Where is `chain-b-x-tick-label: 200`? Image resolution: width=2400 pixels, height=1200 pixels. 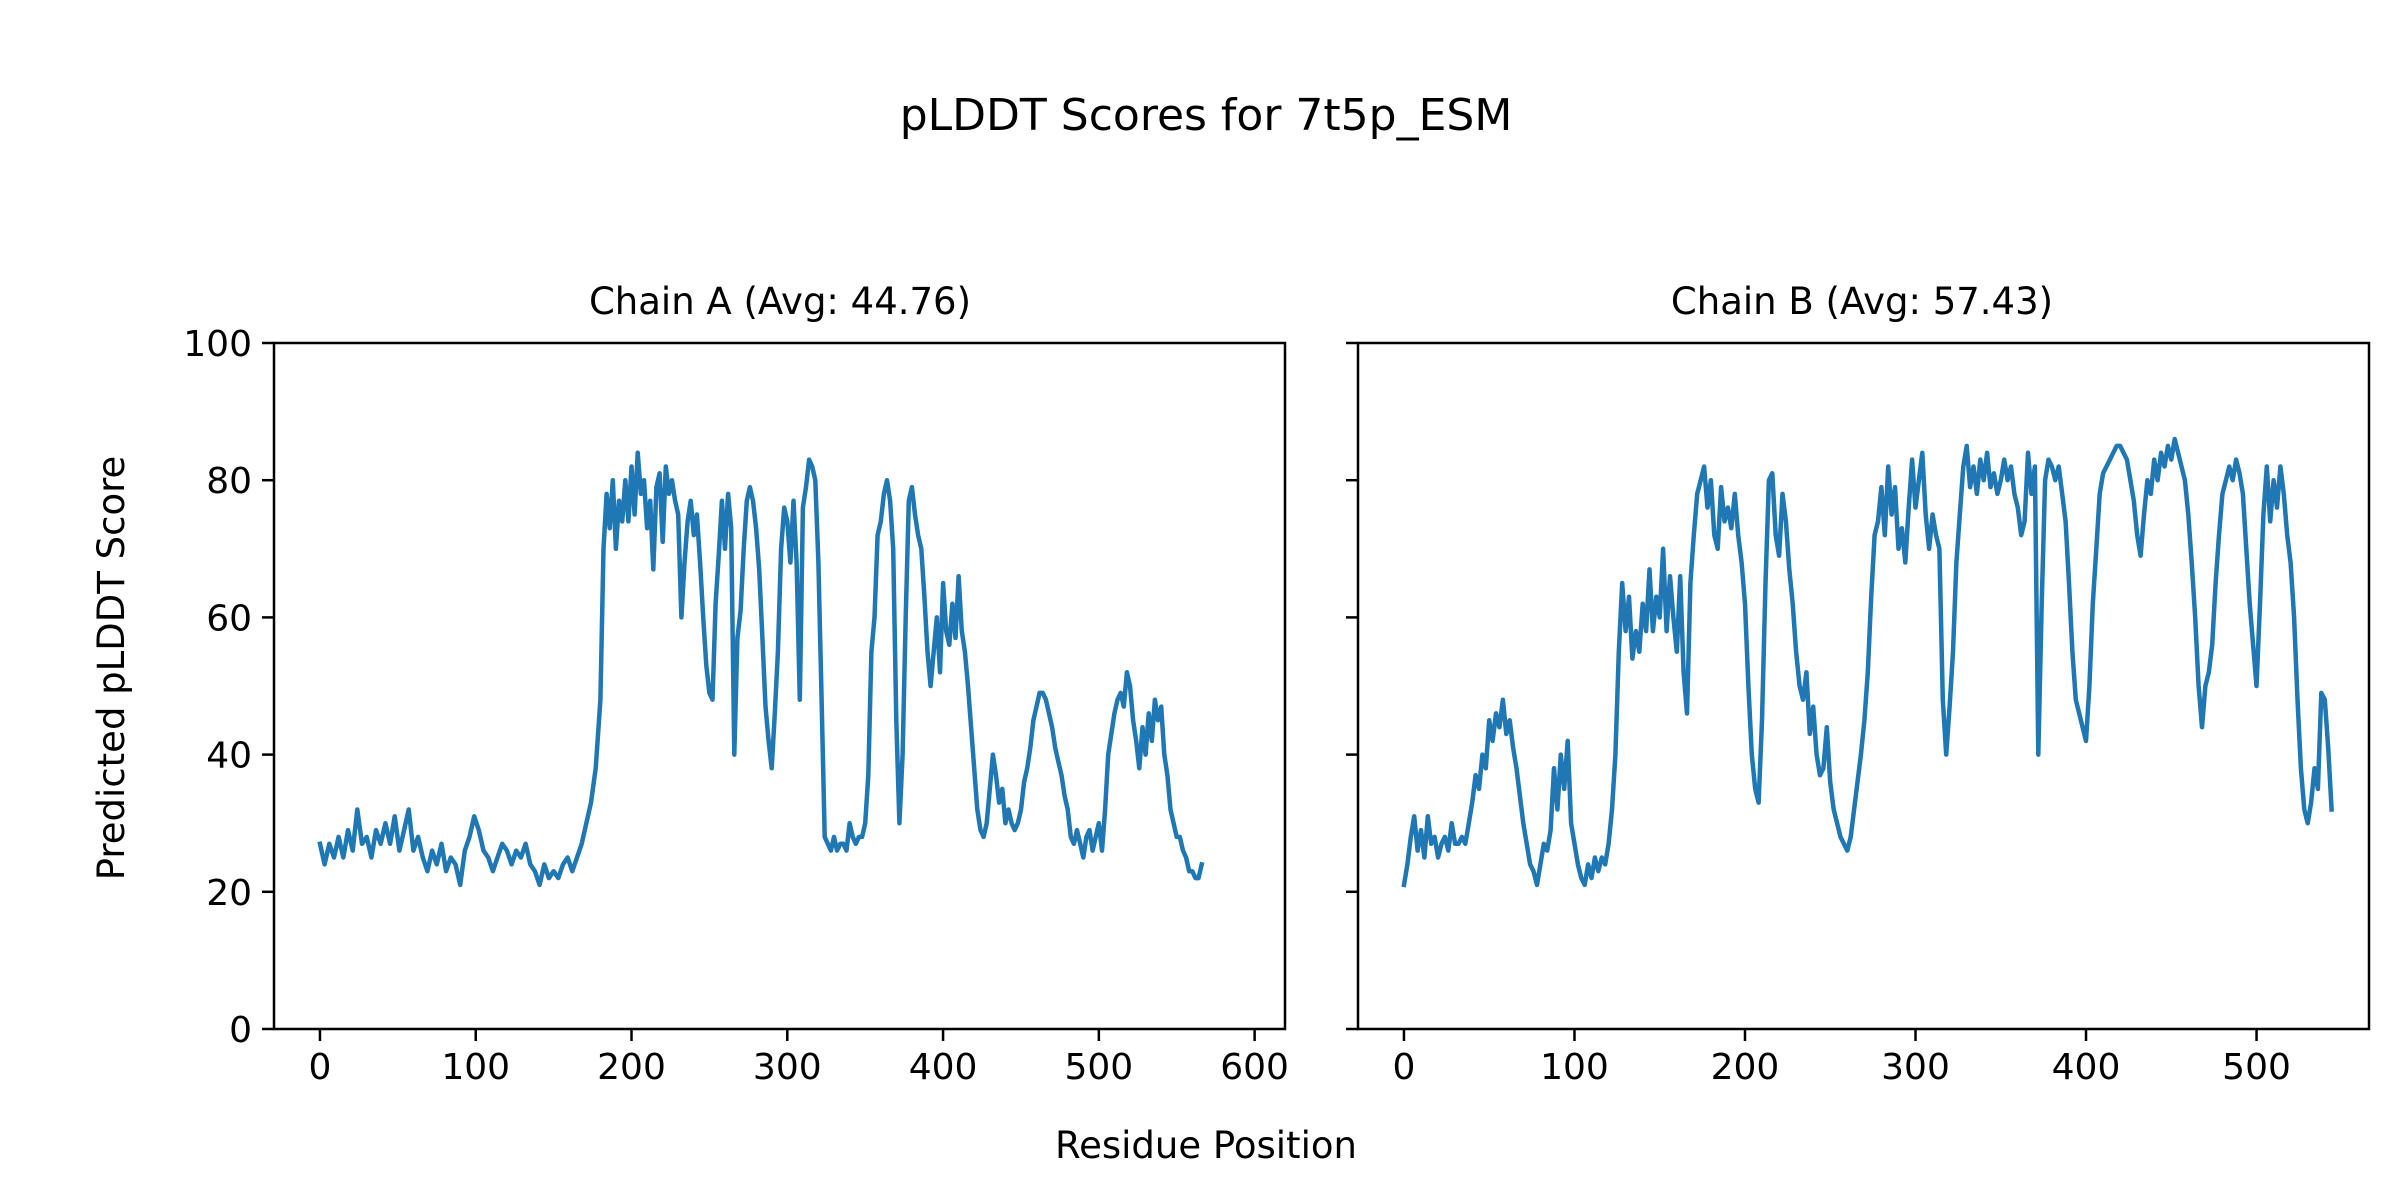
chain-b-x-tick-label: 200 is located at coordinates (1745, 1067).